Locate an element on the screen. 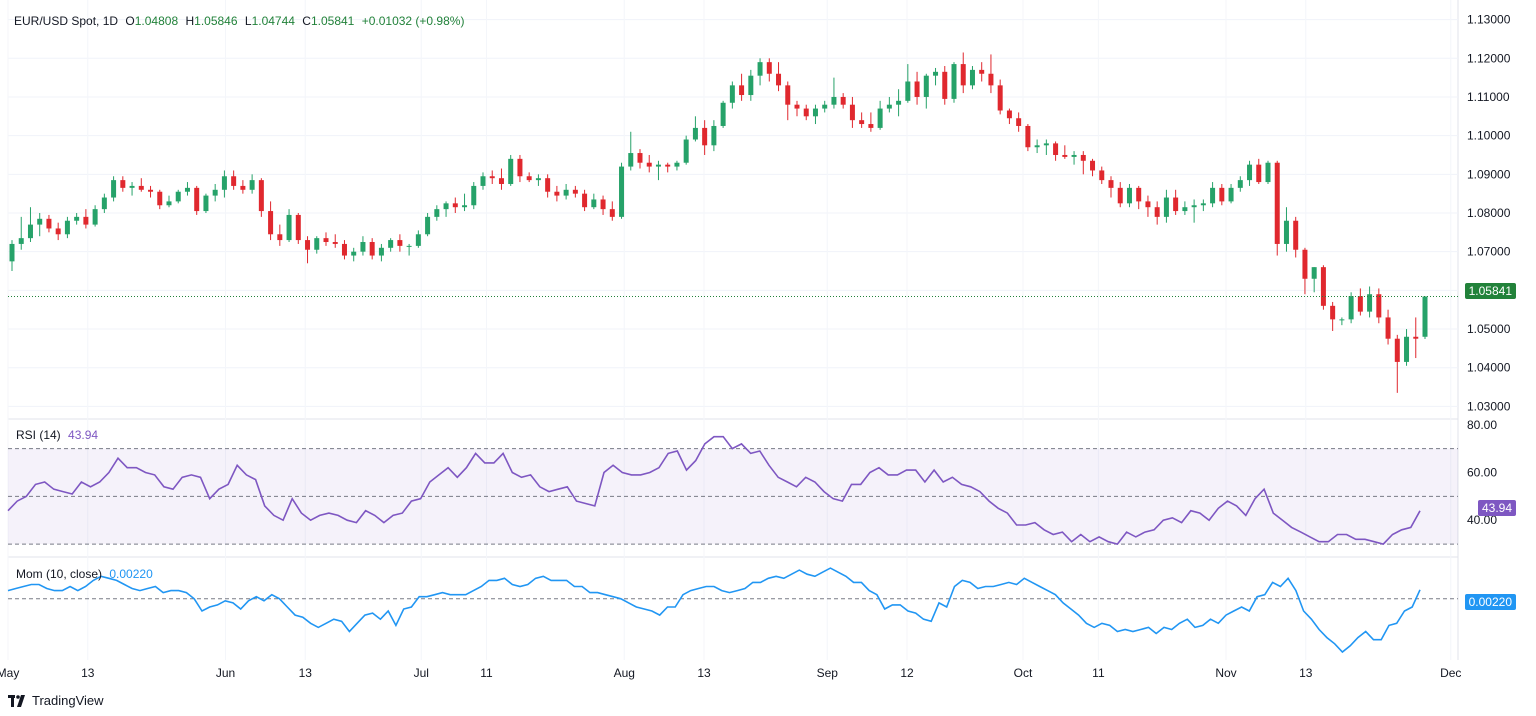 The width and height of the screenshot is (1536, 716). price-tick-label: 1.07000 is located at coordinates (1489, 252).